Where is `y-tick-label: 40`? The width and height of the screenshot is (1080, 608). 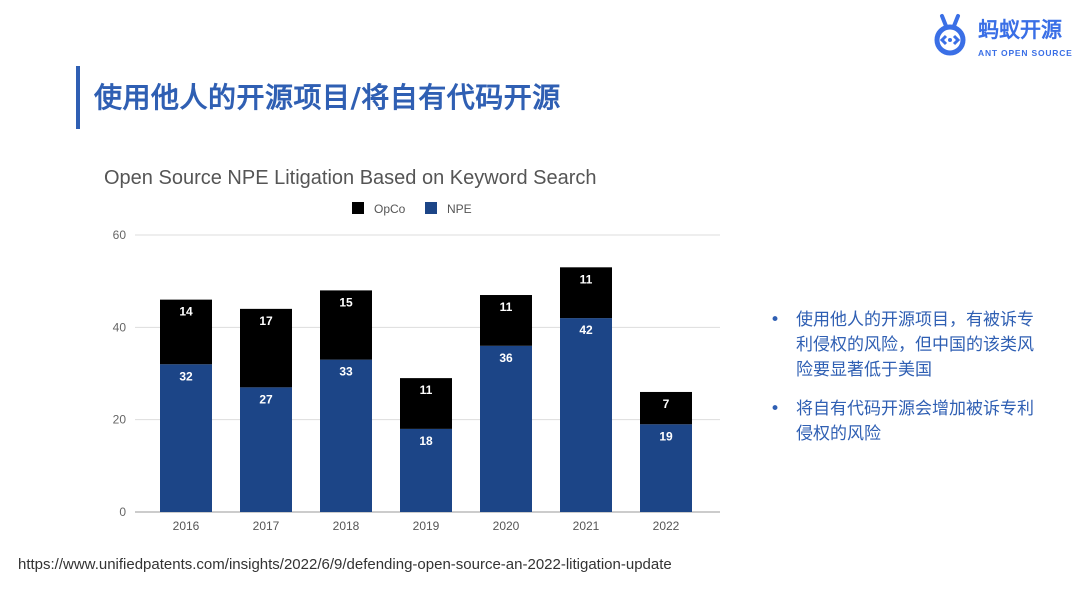
y-tick-label: 40 is located at coordinates (120, 327).